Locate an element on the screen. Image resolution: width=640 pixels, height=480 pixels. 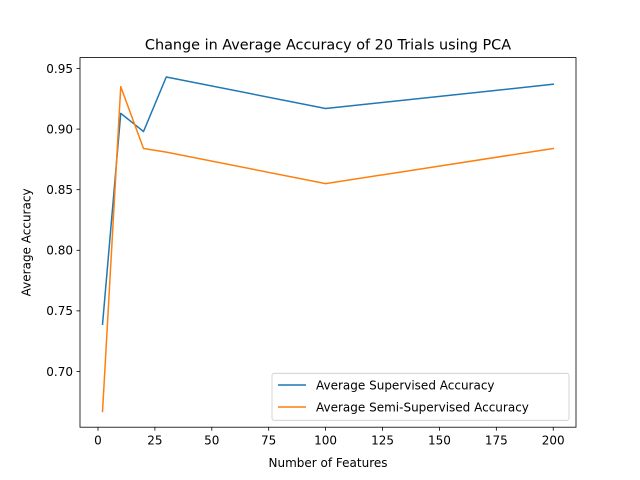
x-axis: 0 25 50 75 100 125 150 175 200 is located at coordinates (329, 437).